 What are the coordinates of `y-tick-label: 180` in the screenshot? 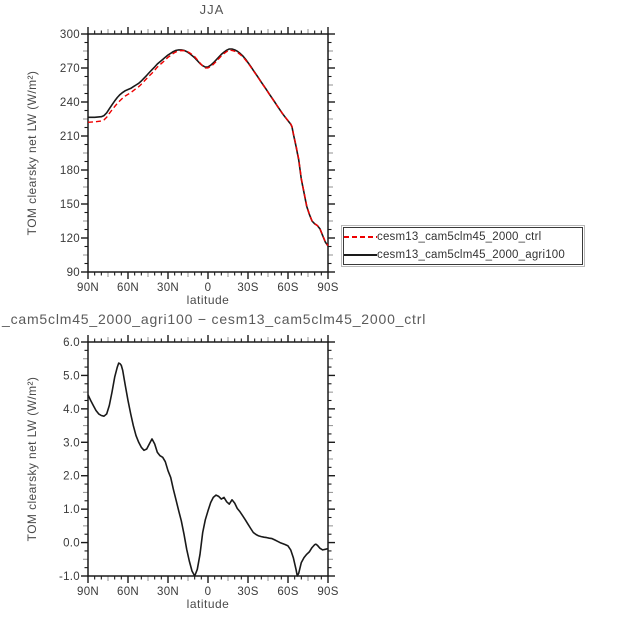 It's located at (70, 171).